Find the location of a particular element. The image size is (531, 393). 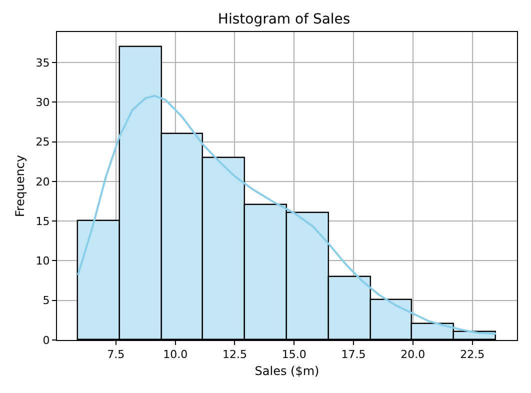

y-axis-title: Frequency is located at coordinates (20, 186).